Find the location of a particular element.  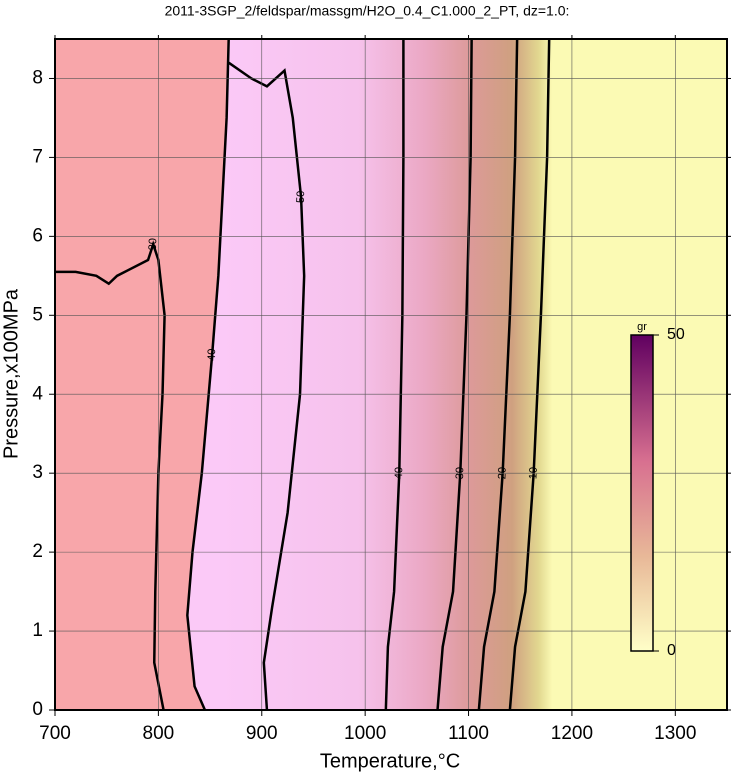

y-tick-label: 5 is located at coordinates (37, 314).